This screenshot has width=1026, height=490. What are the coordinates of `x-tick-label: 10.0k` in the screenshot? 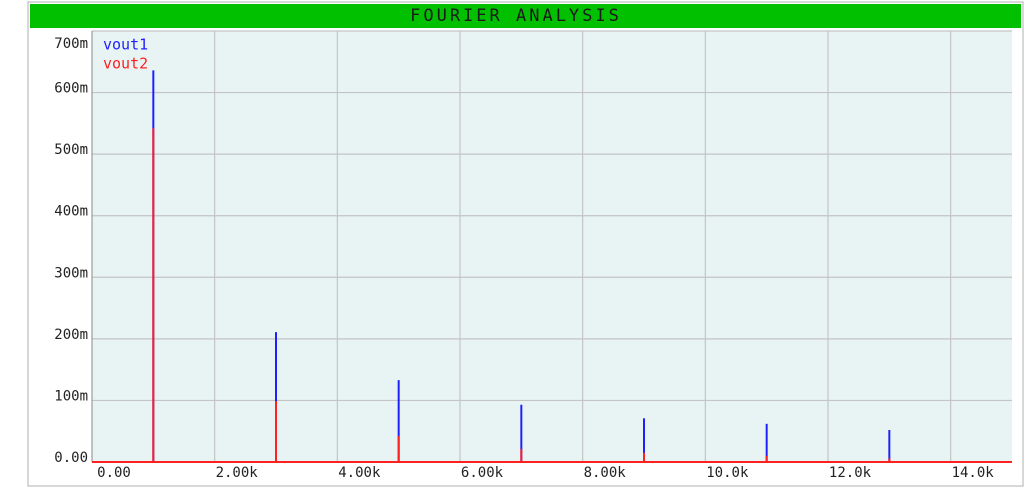 It's located at (727, 473).